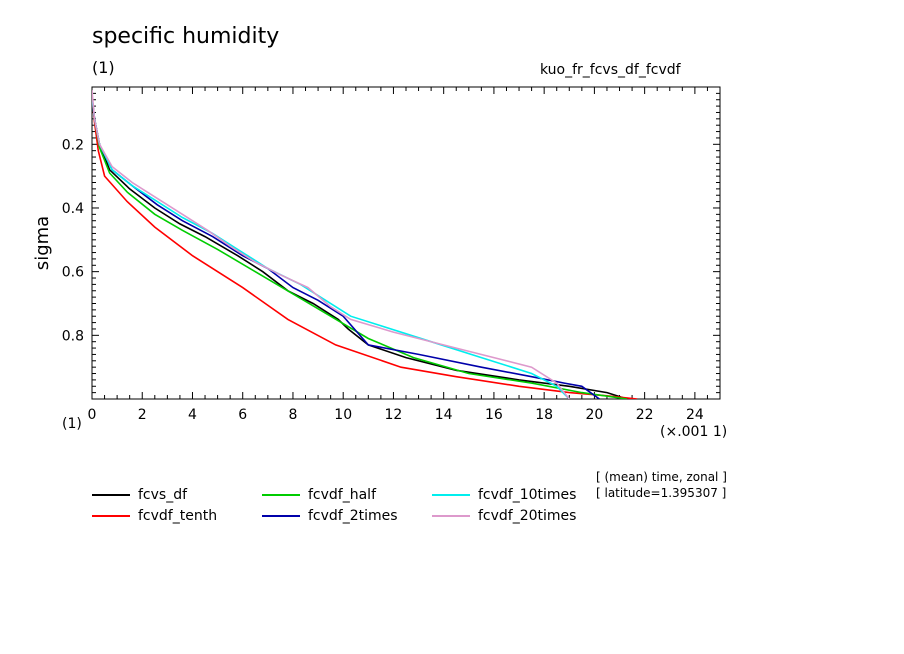  I want to click on legend-label: fcvdf_tenth, so click(178, 516).